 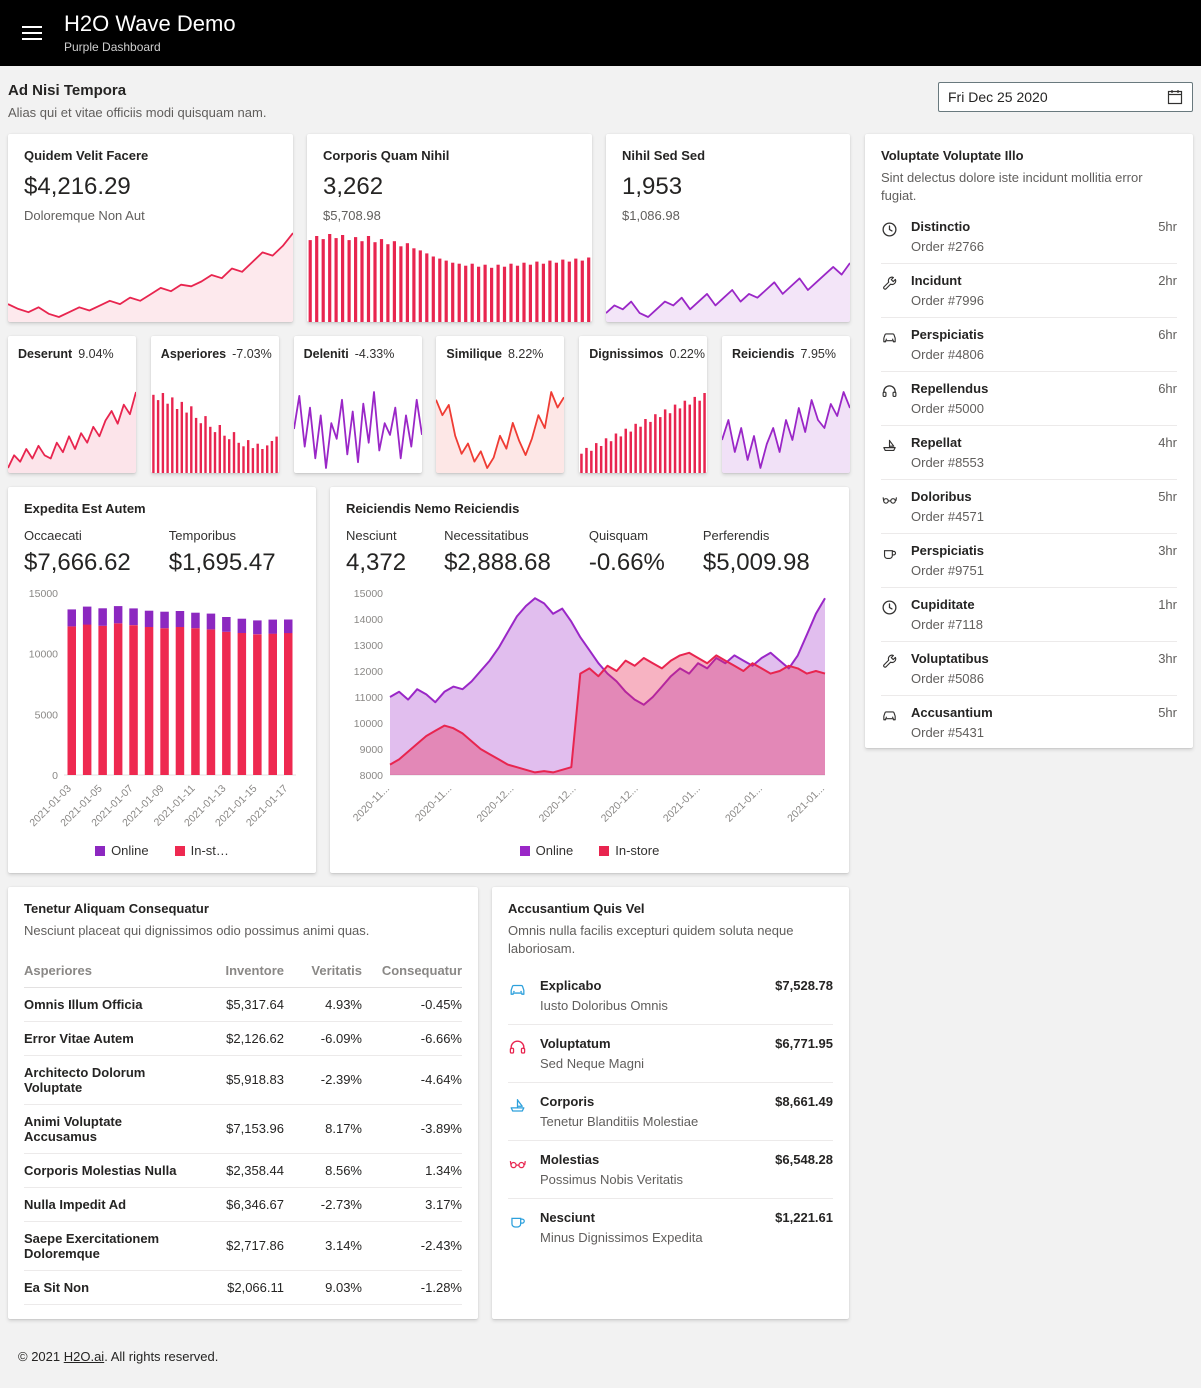 I want to click on order-name: Voluptatibus, so click(x=950, y=659).